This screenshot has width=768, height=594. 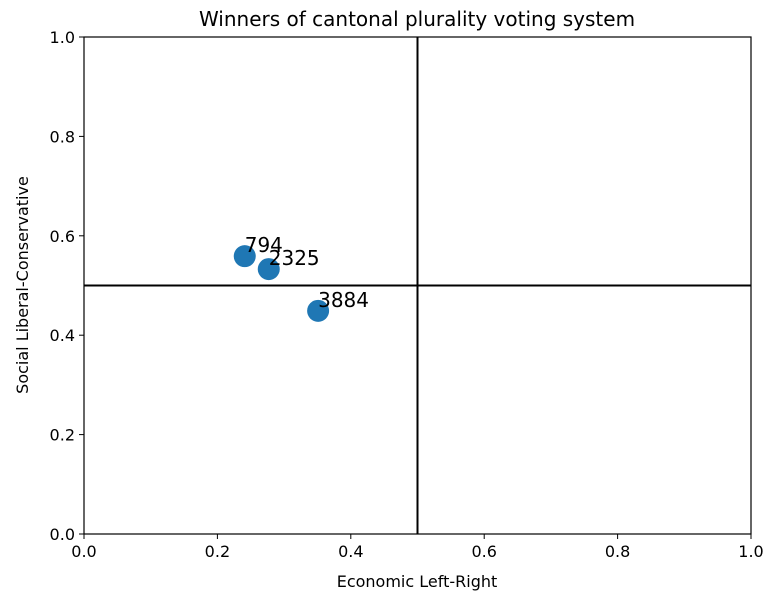 I want to click on y-axis-label: Social Liberal-Conservative, so click(x=22, y=285).